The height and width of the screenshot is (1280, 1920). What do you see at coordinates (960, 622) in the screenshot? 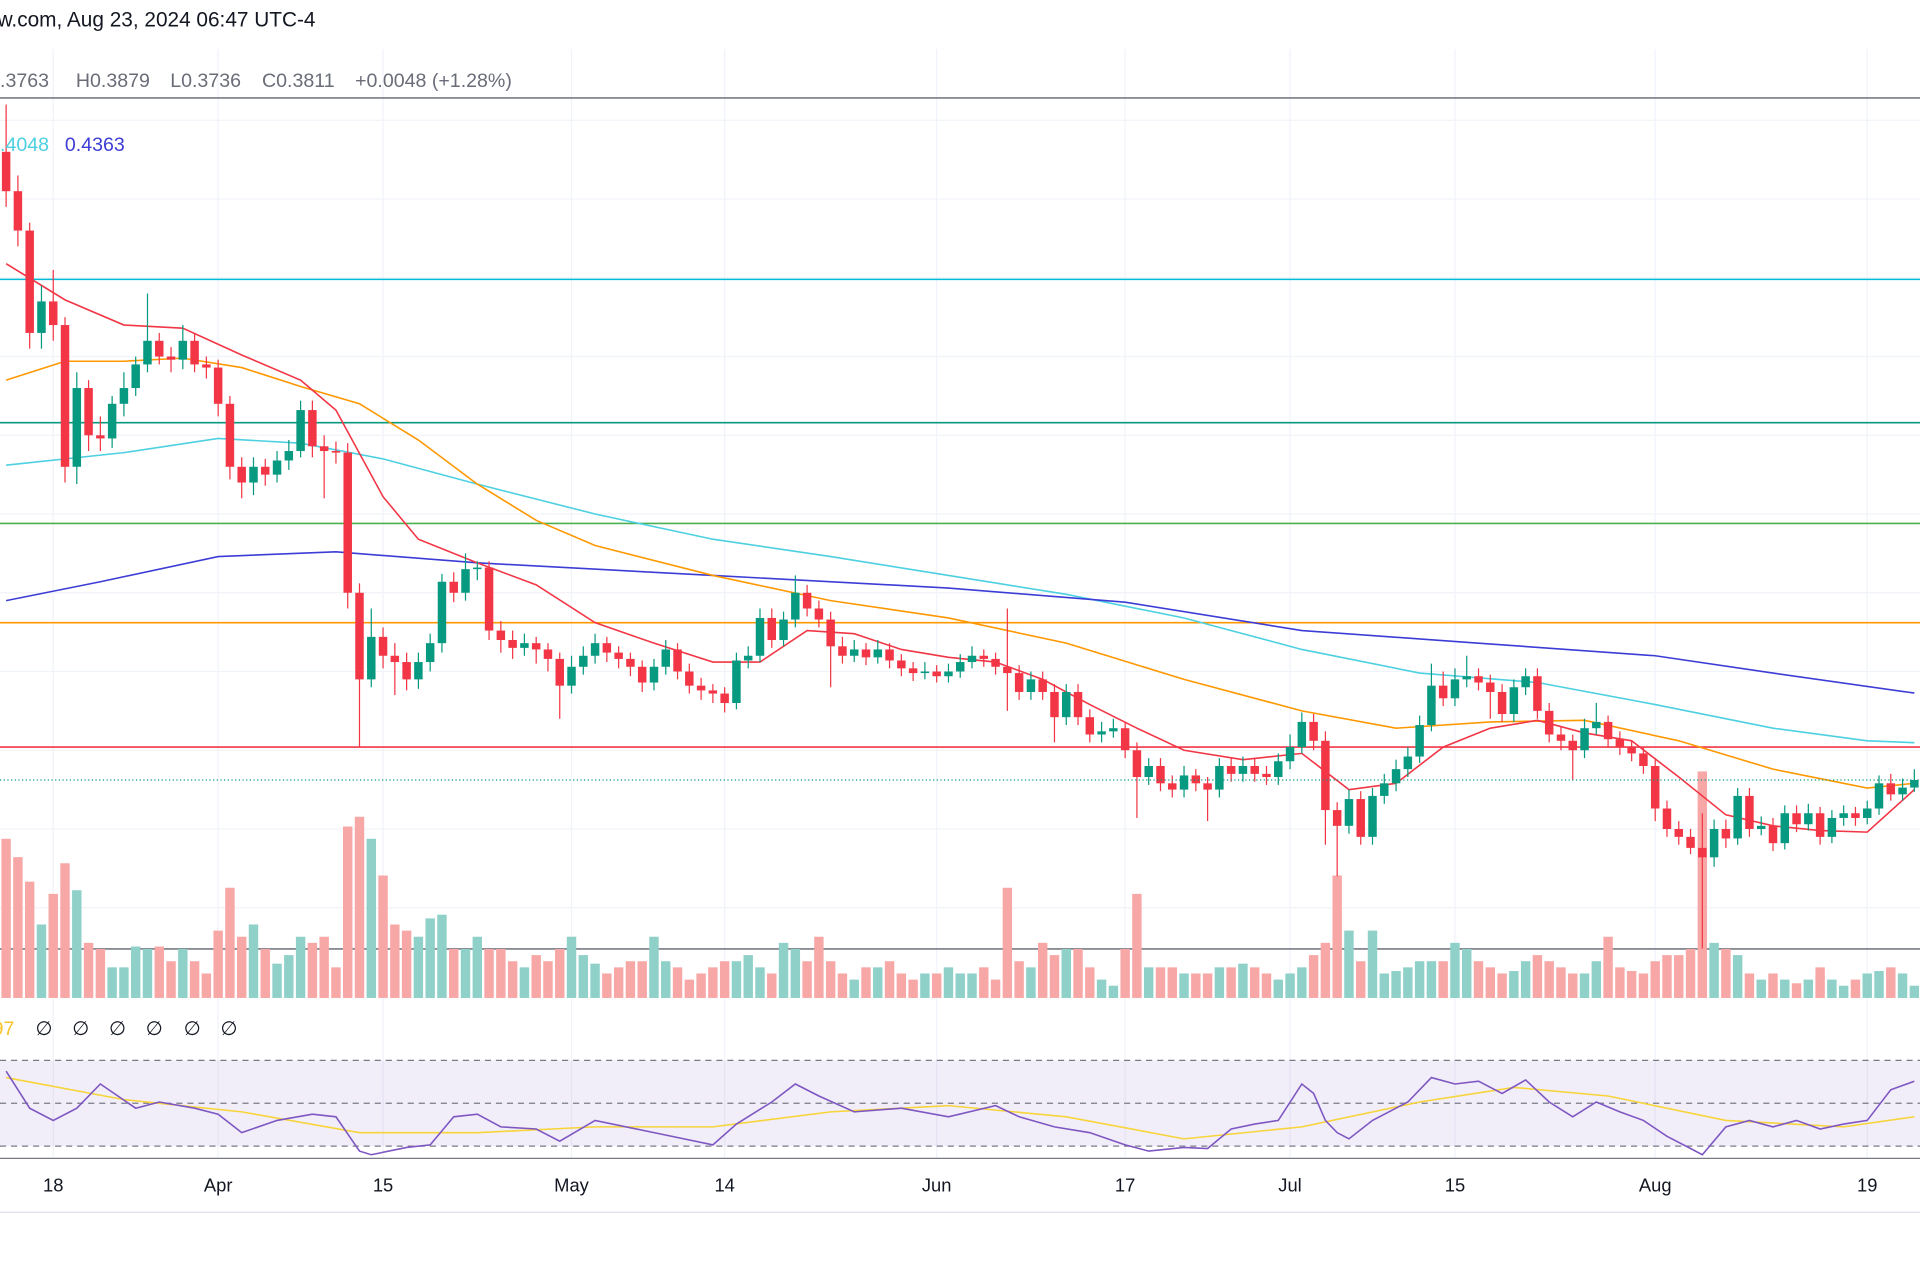
I see `indicator-line` at bounding box center [960, 622].